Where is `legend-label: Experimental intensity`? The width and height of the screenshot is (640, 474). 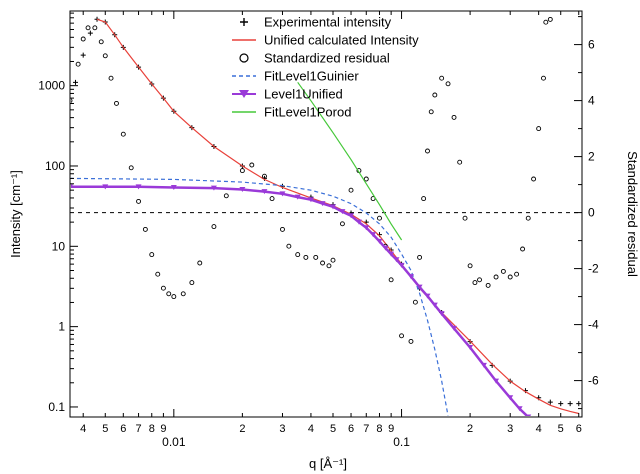 legend-label: Experimental intensity is located at coordinates (328, 22).